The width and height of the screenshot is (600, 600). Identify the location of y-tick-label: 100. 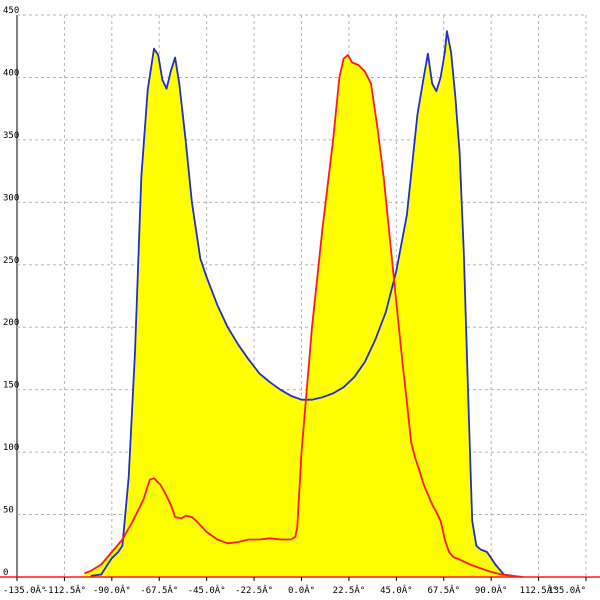
(11, 448).